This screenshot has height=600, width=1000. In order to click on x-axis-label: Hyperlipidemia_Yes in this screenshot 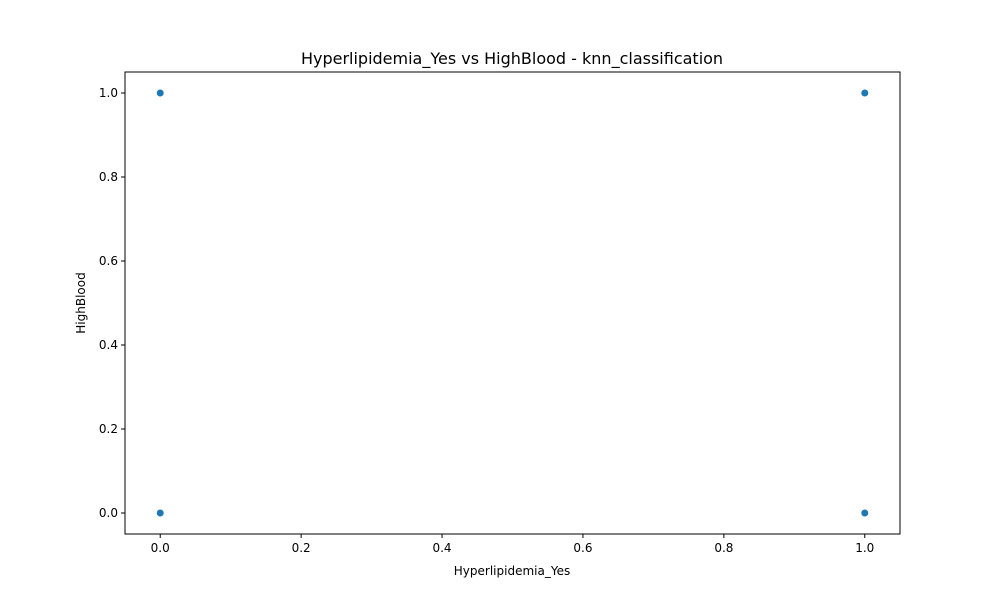, I will do `click(512, 571)`.